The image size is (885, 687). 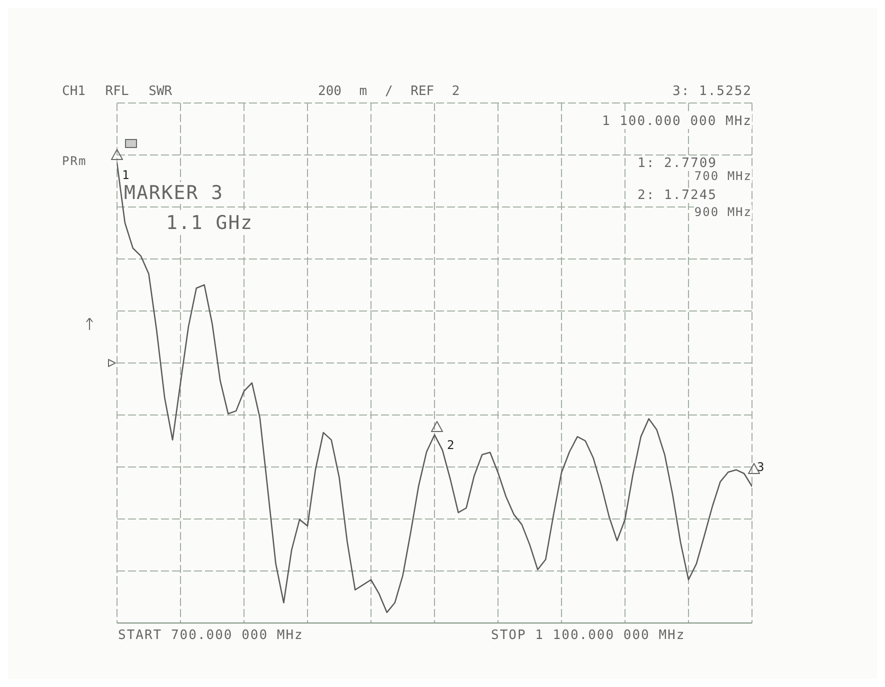 What do you see at coordinates (677, 163) in the screenshot?
I see `annotation: 1: 2.7709` at bounding box center [677, 163].